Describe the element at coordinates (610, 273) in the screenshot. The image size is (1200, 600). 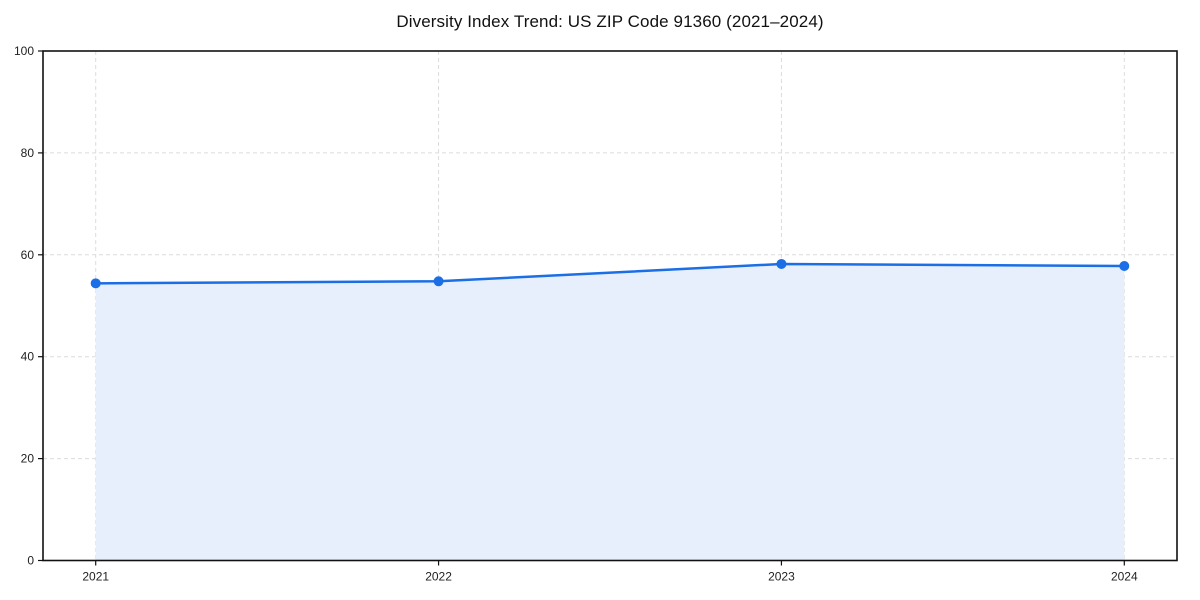
I see `trend-line` at that location.